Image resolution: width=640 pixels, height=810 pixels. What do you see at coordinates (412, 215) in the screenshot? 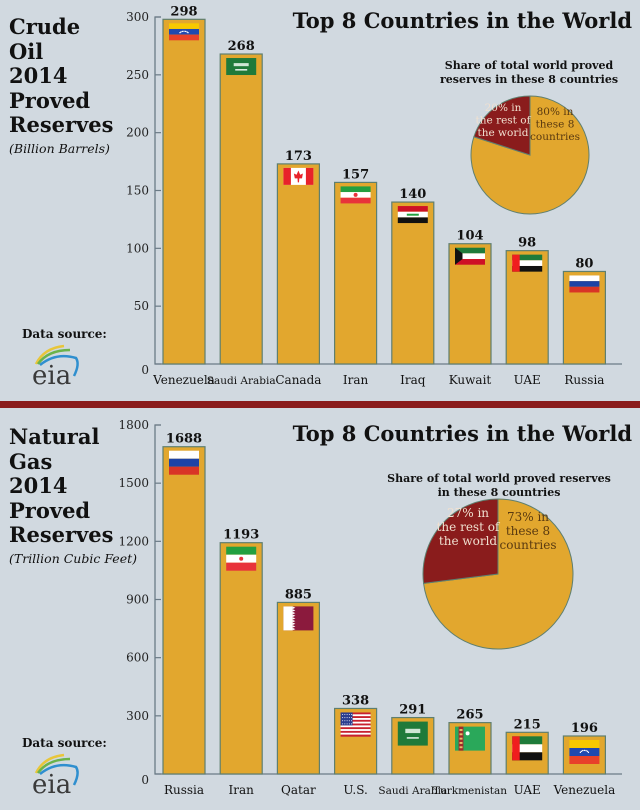
I see `flag-iraq-icon` at bounding box center [412, 215].